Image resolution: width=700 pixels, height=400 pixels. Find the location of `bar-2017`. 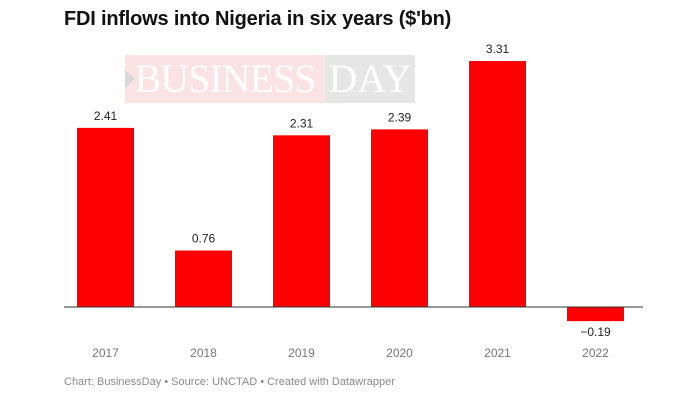

bar-2017 is located at coordinates (105, 217).